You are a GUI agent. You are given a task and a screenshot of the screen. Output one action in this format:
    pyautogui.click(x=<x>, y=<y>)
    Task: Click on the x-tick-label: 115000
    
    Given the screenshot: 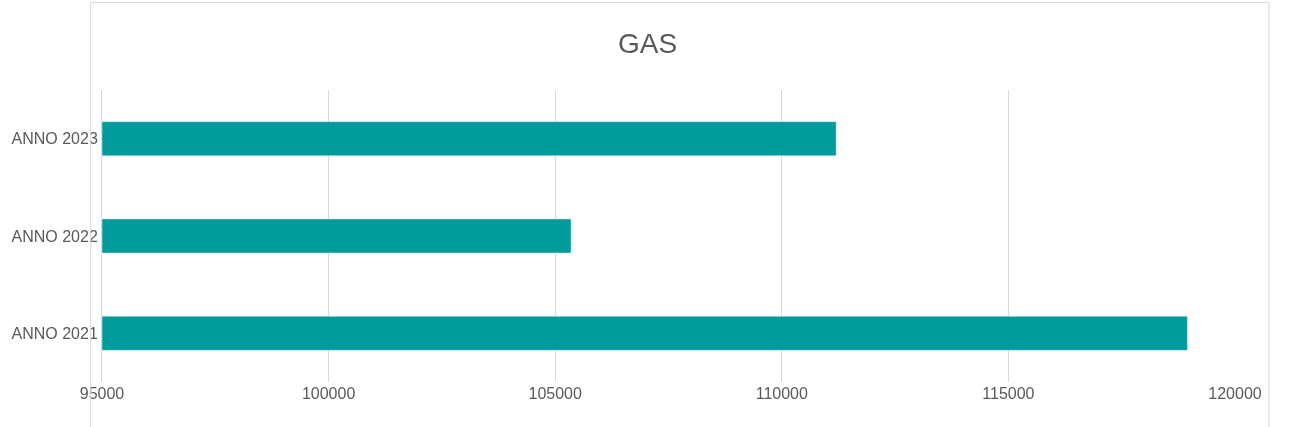 What is the action you would take?
    pyautogui.click(x=1008, y=393)
    